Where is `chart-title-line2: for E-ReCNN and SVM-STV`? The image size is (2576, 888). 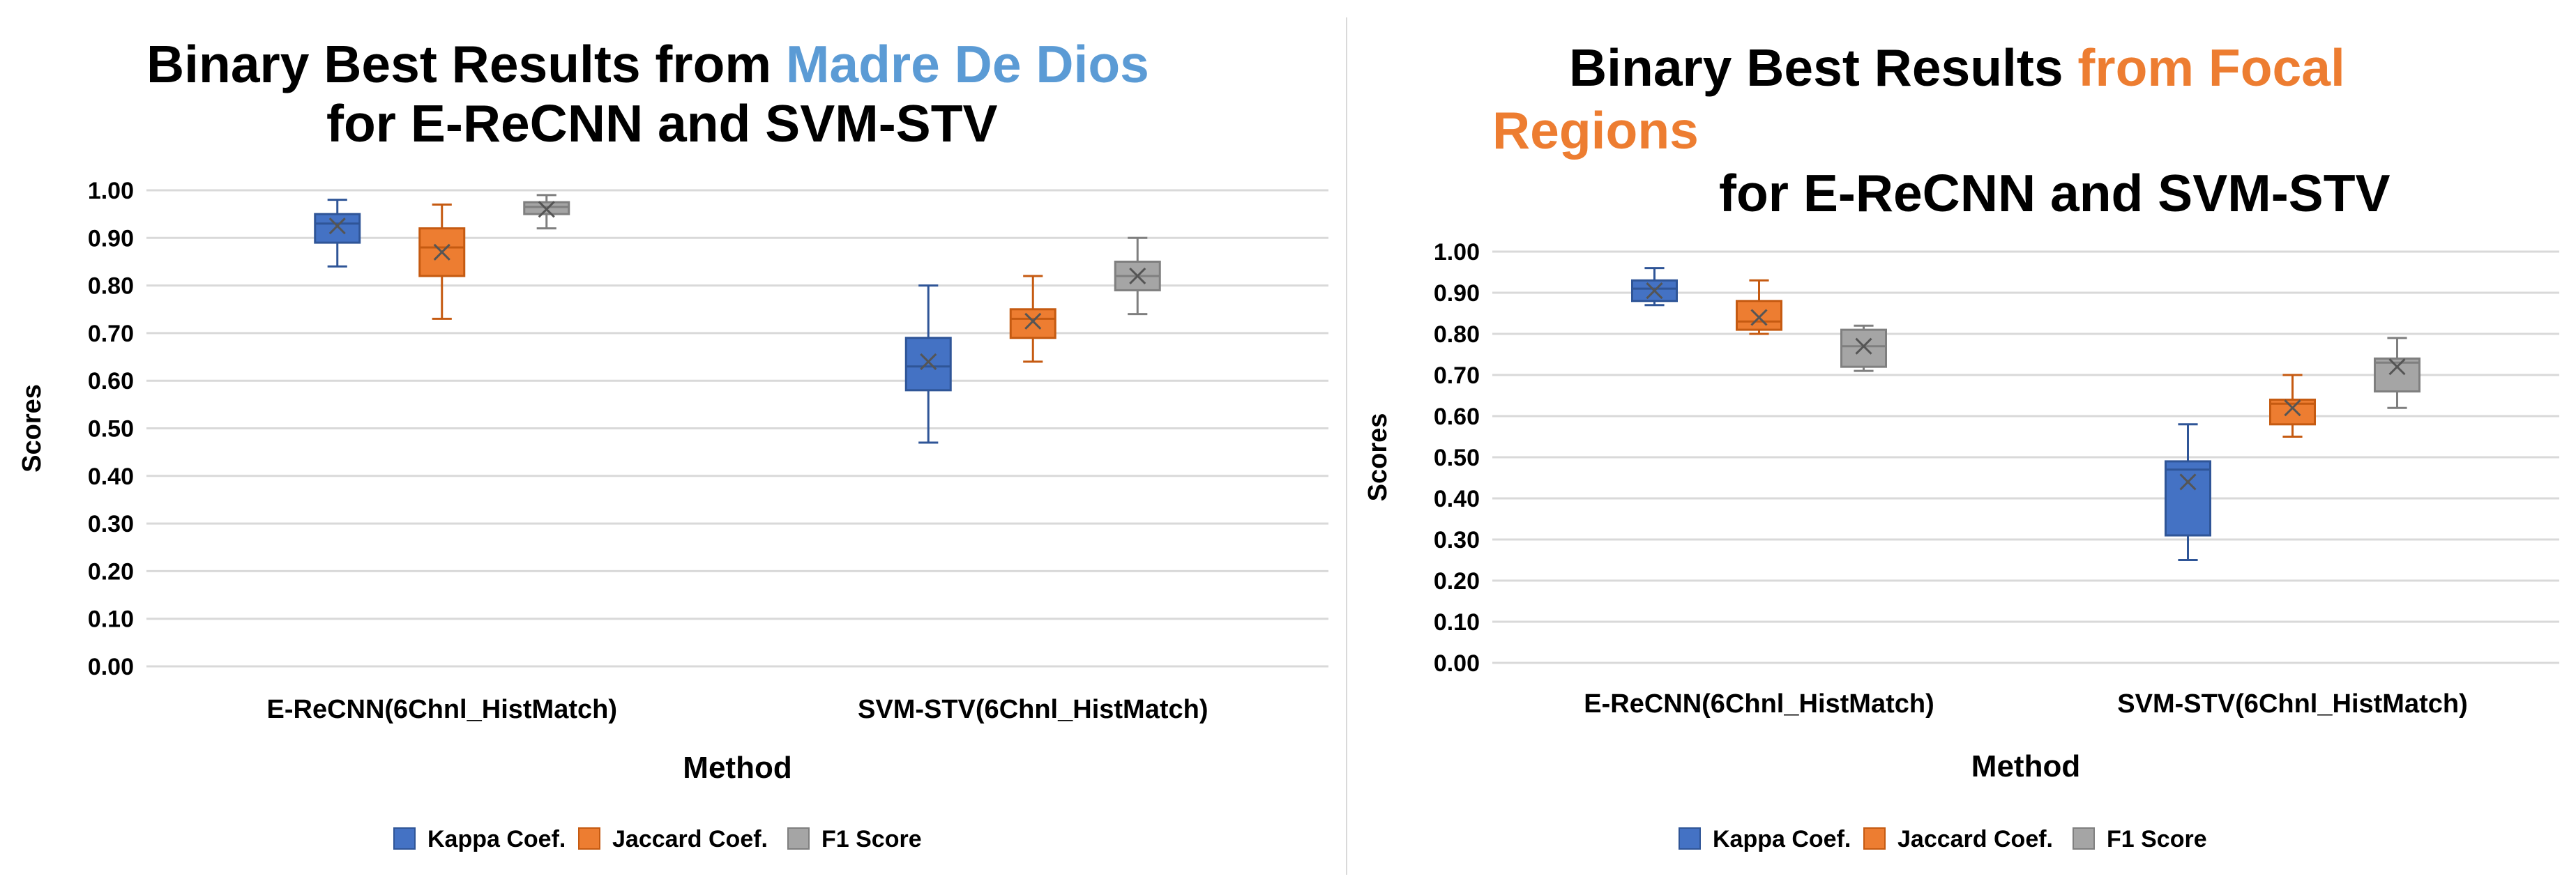 chart-title-line2: for E-ReCNN and SVM-STV is located at coordinates (662, 123).